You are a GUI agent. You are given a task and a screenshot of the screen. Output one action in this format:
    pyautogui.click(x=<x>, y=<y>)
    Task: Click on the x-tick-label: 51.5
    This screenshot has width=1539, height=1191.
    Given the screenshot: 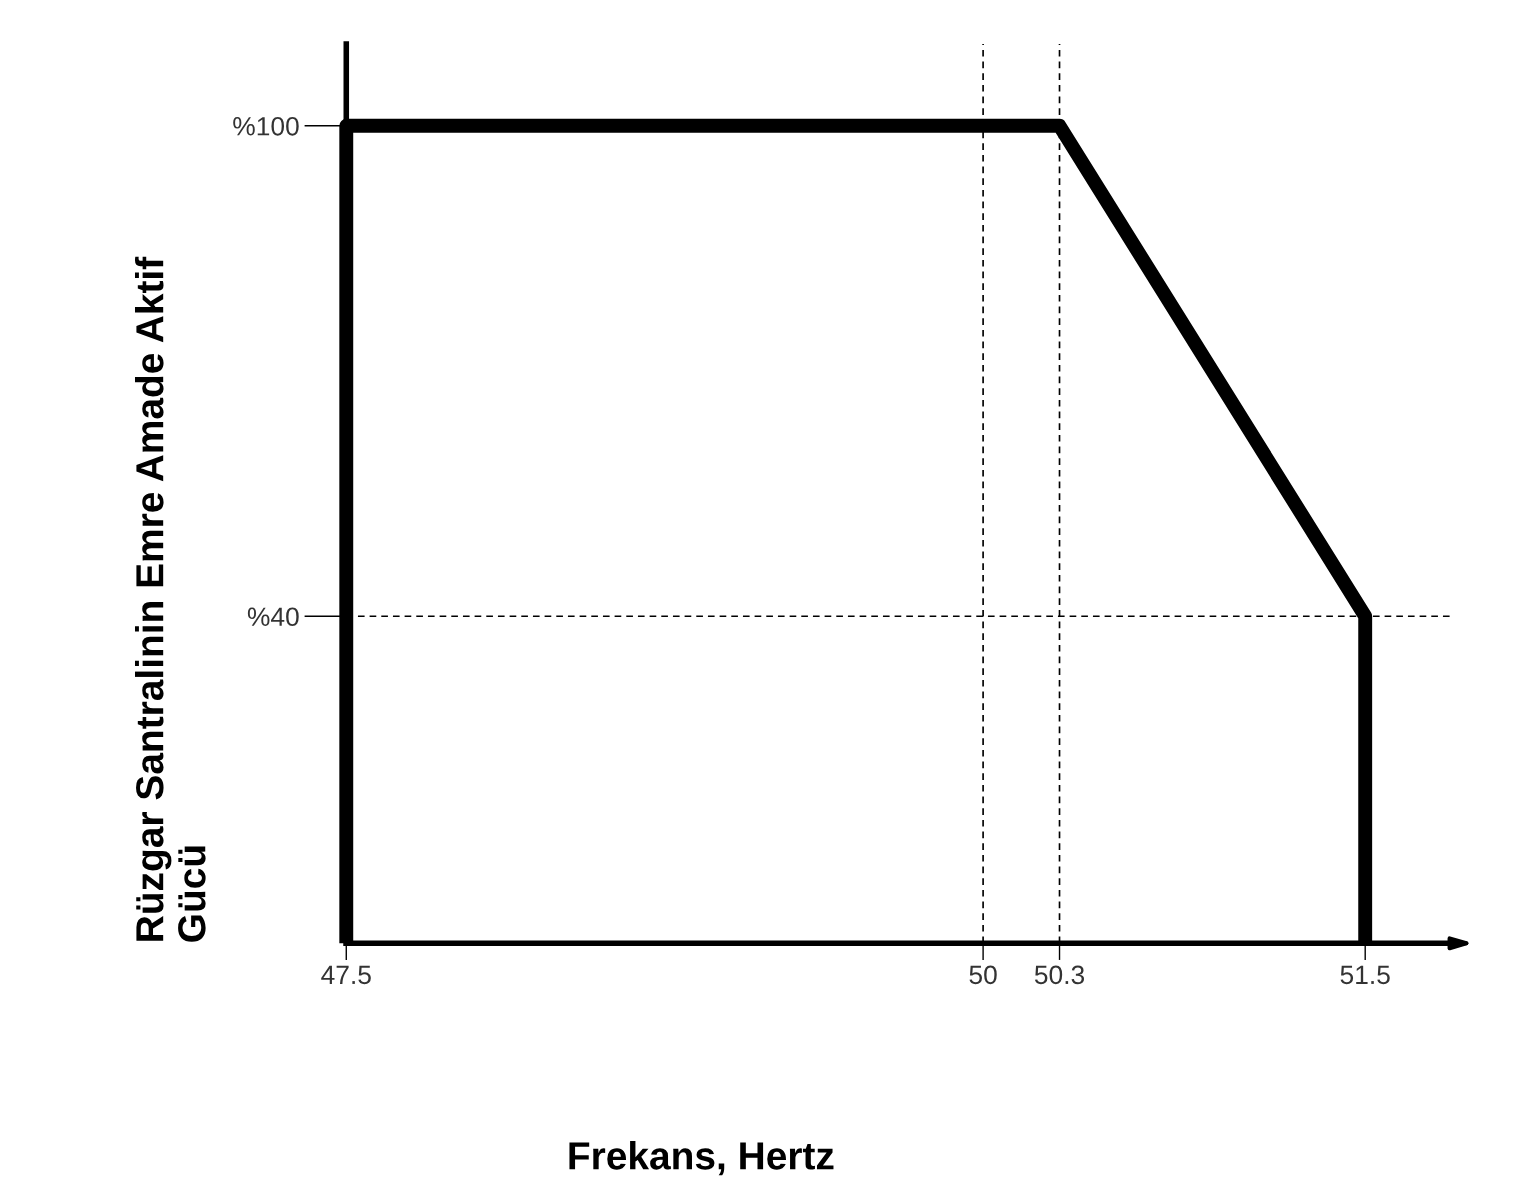 What is the action you would take?
    pyautogui.click(x=1365, y=975)
    